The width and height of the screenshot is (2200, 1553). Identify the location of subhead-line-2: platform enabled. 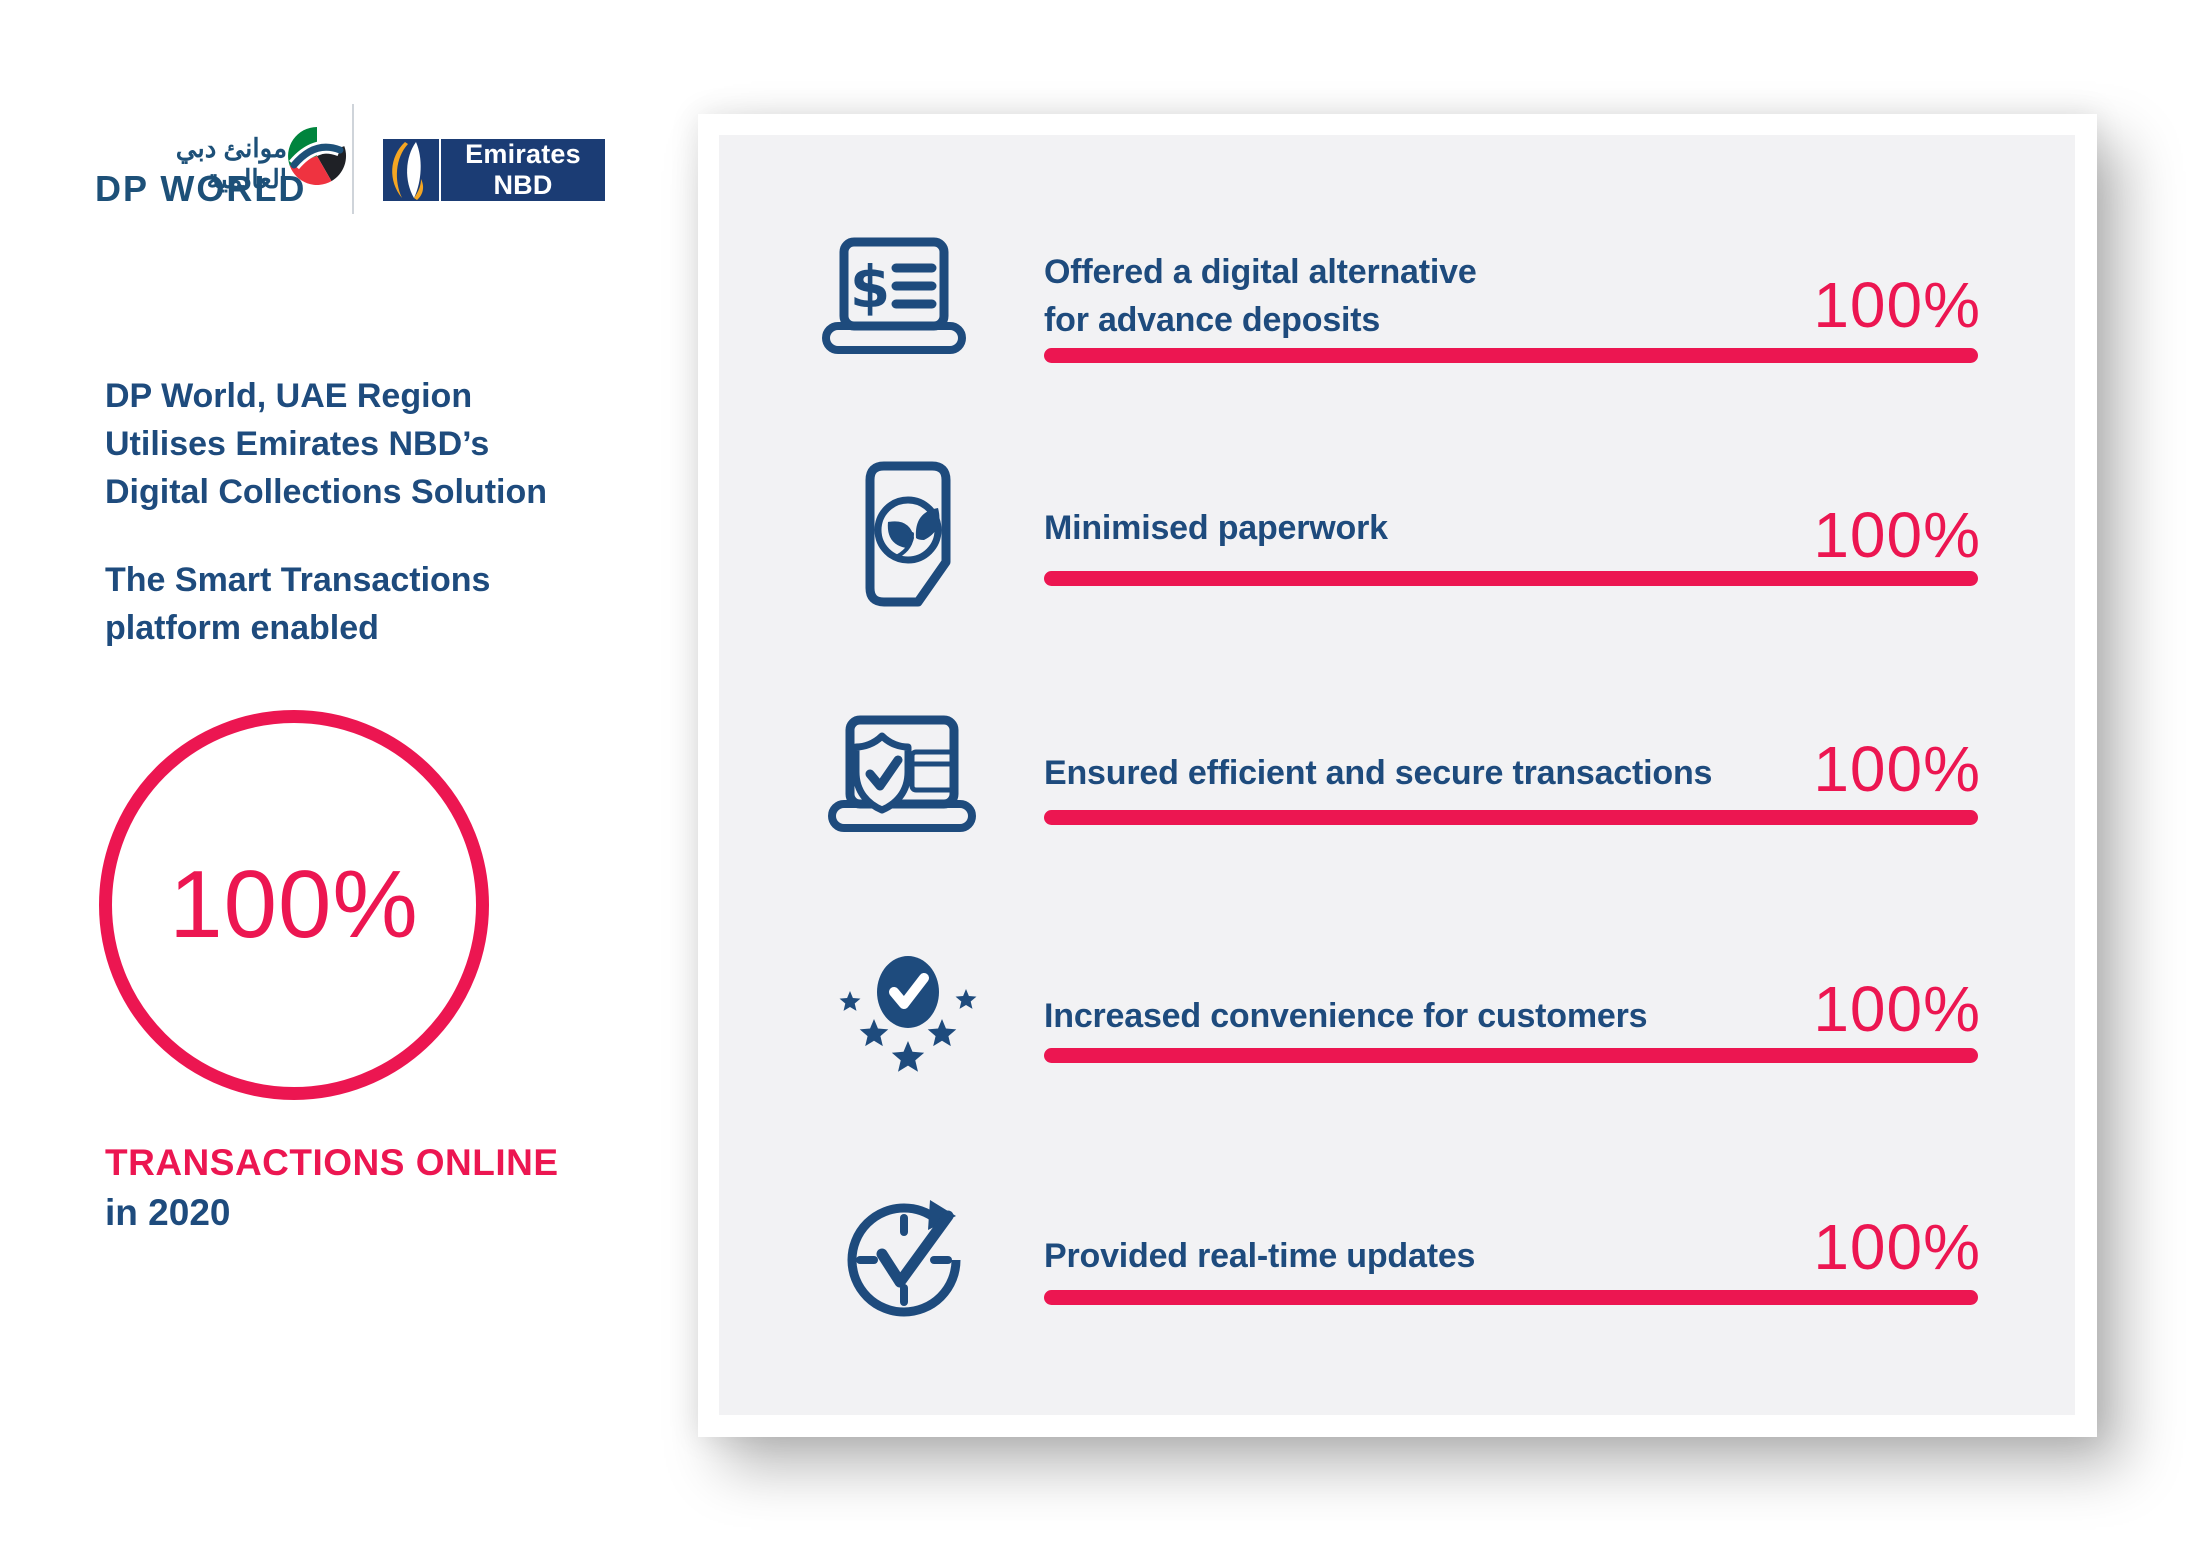
(242, 628).